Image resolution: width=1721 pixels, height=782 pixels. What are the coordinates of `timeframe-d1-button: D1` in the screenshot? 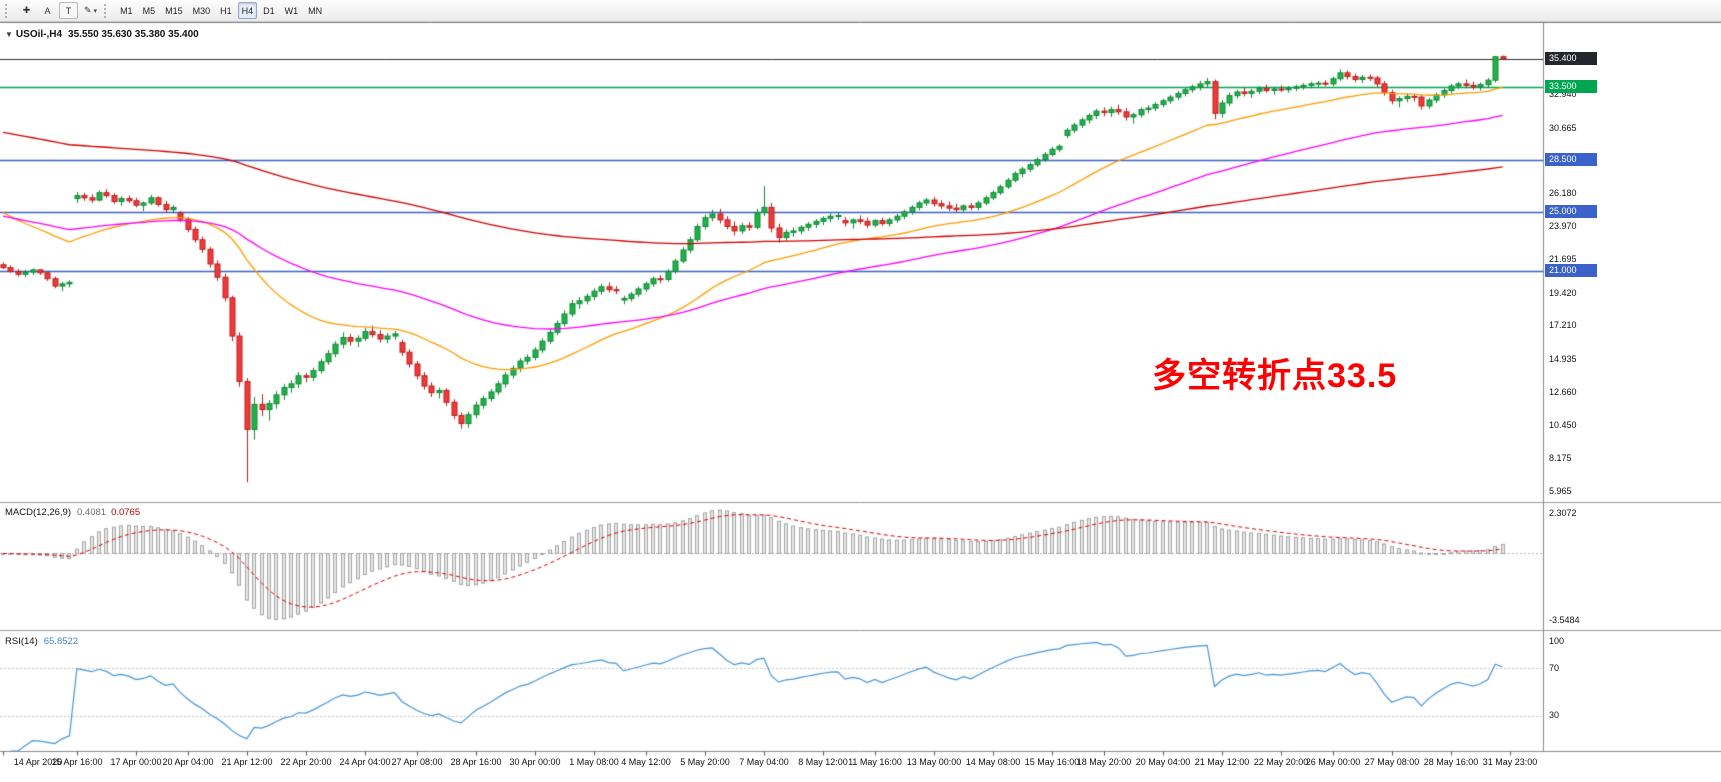 It's located at (269, 10).